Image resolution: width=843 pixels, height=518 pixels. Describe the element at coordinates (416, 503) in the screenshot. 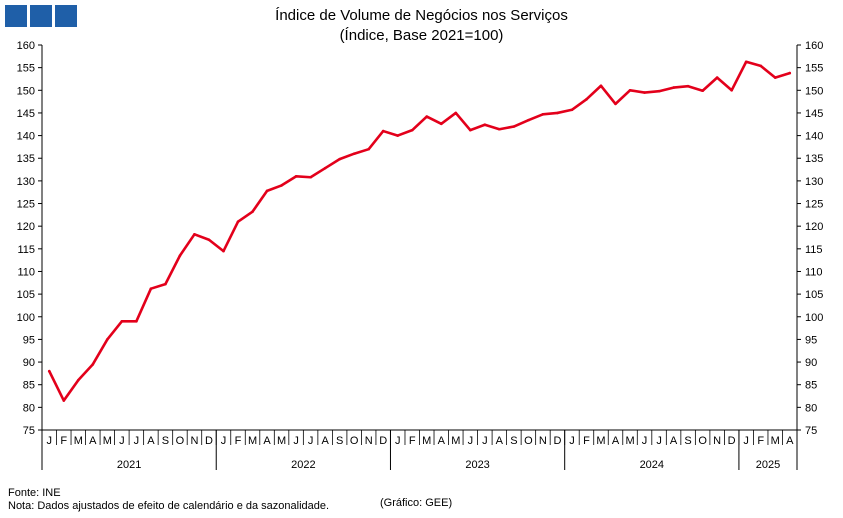

I see `footer-credit: (Gráfico: GEE)` at that location.